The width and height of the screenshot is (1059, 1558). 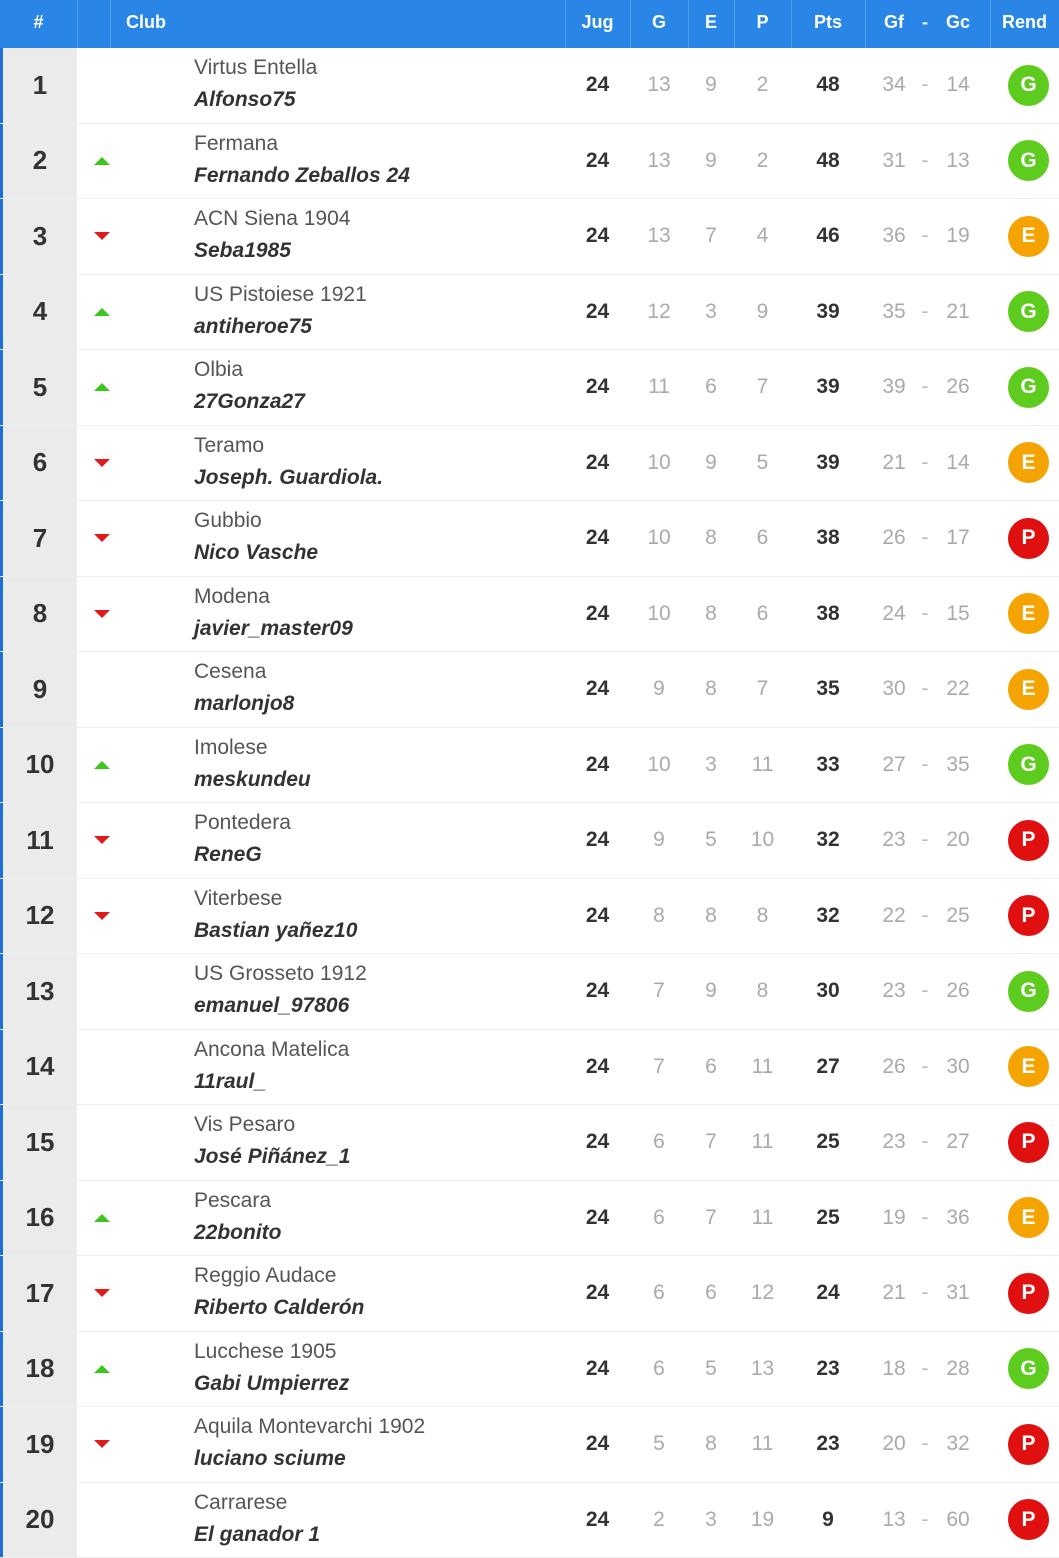 I want to click on goals-for-cell: 21, so click(x=894, y=463).